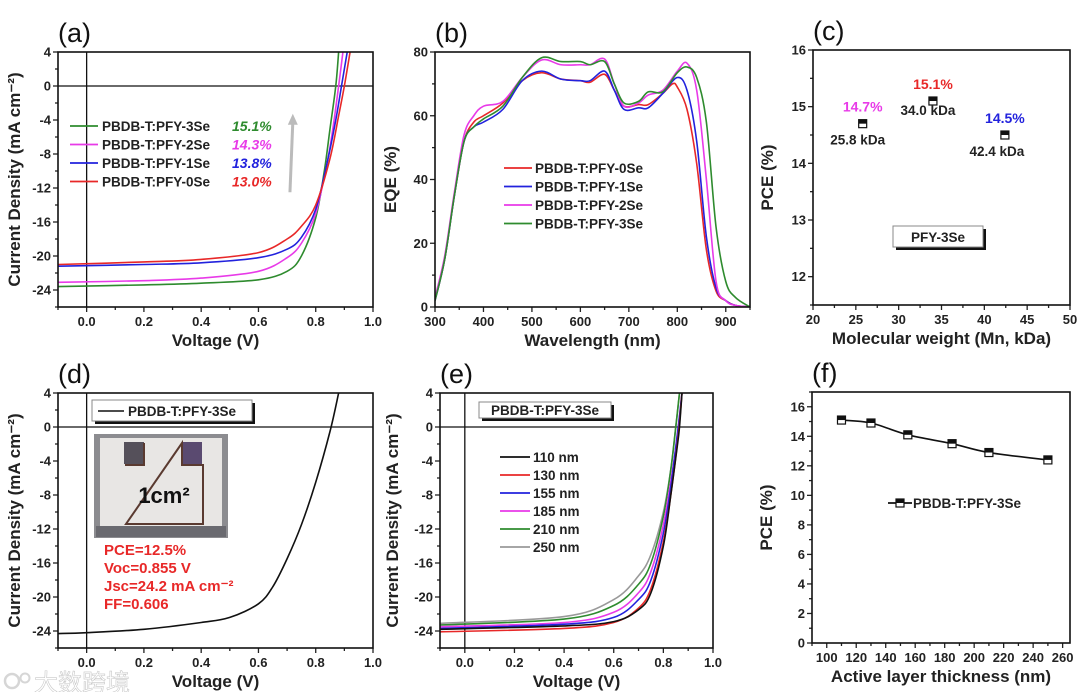 Image resolution: width=1080 pixels, height=692 pixels. I want to click on legend-label: 155 nm, so click(556, 493).